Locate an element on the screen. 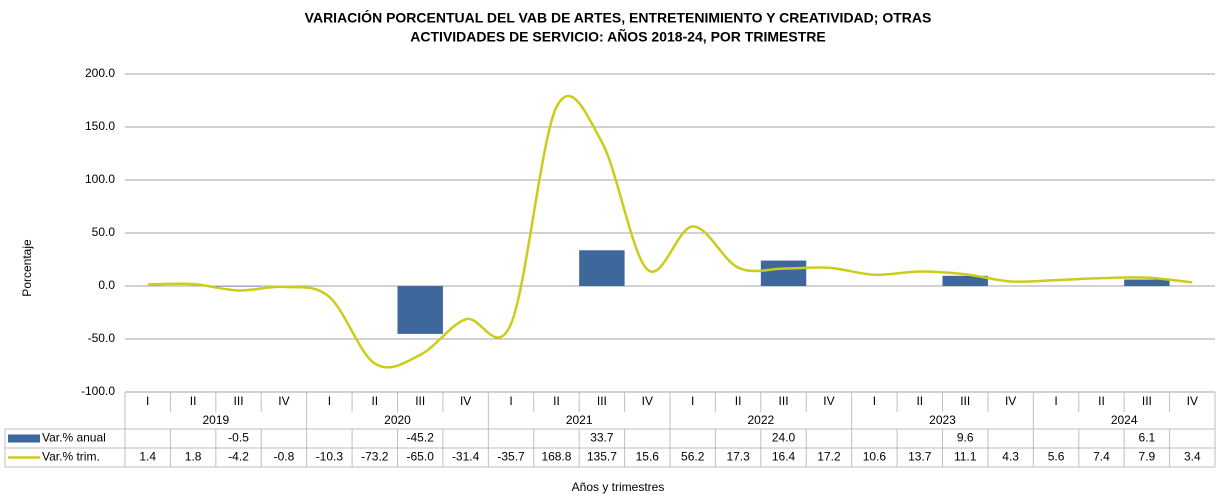 This screenshot has width=1225, height=495. table-value: -73.2 is located at coordinates (375, 457).